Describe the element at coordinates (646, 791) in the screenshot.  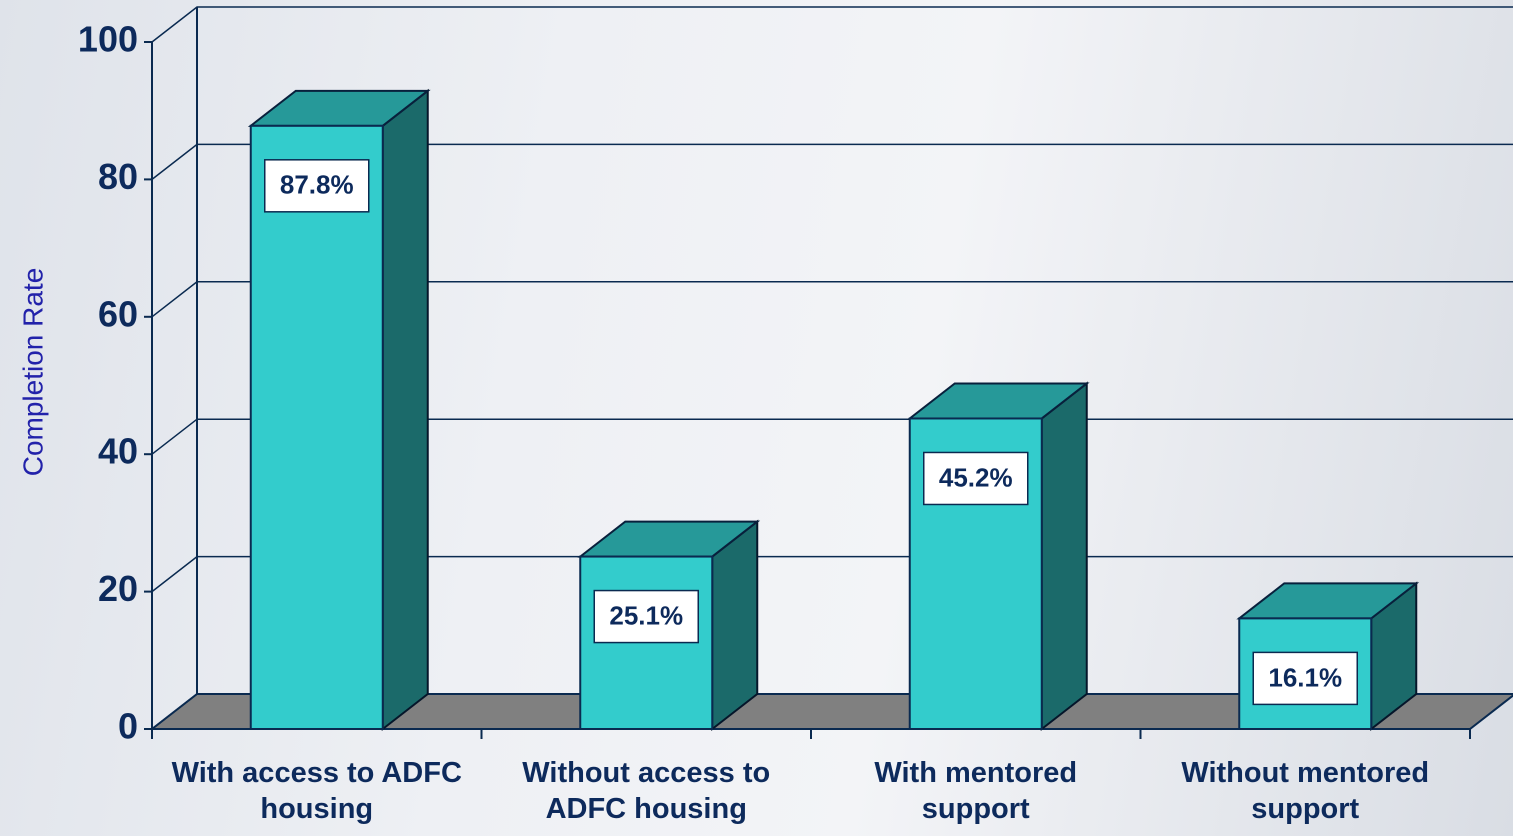
I see `x-tick-label: Without access to ADFC housing` at that location.